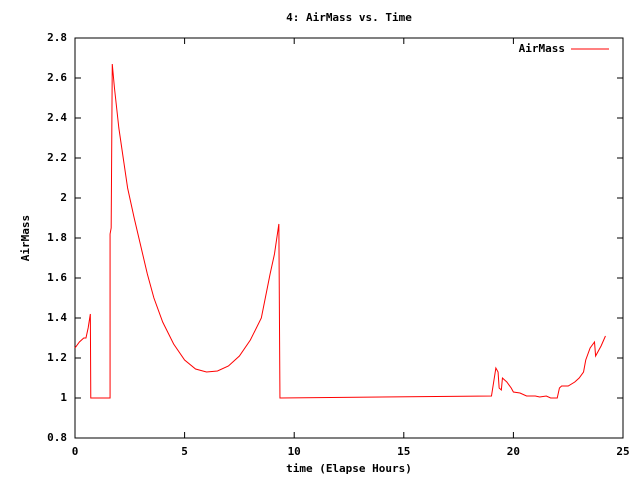 This screenshot has height=480, width=640. What do you see at coordinates (57, 357) in the screenshot?
I see `y-tick-label: 1.2` at bounding box center [57, 357].